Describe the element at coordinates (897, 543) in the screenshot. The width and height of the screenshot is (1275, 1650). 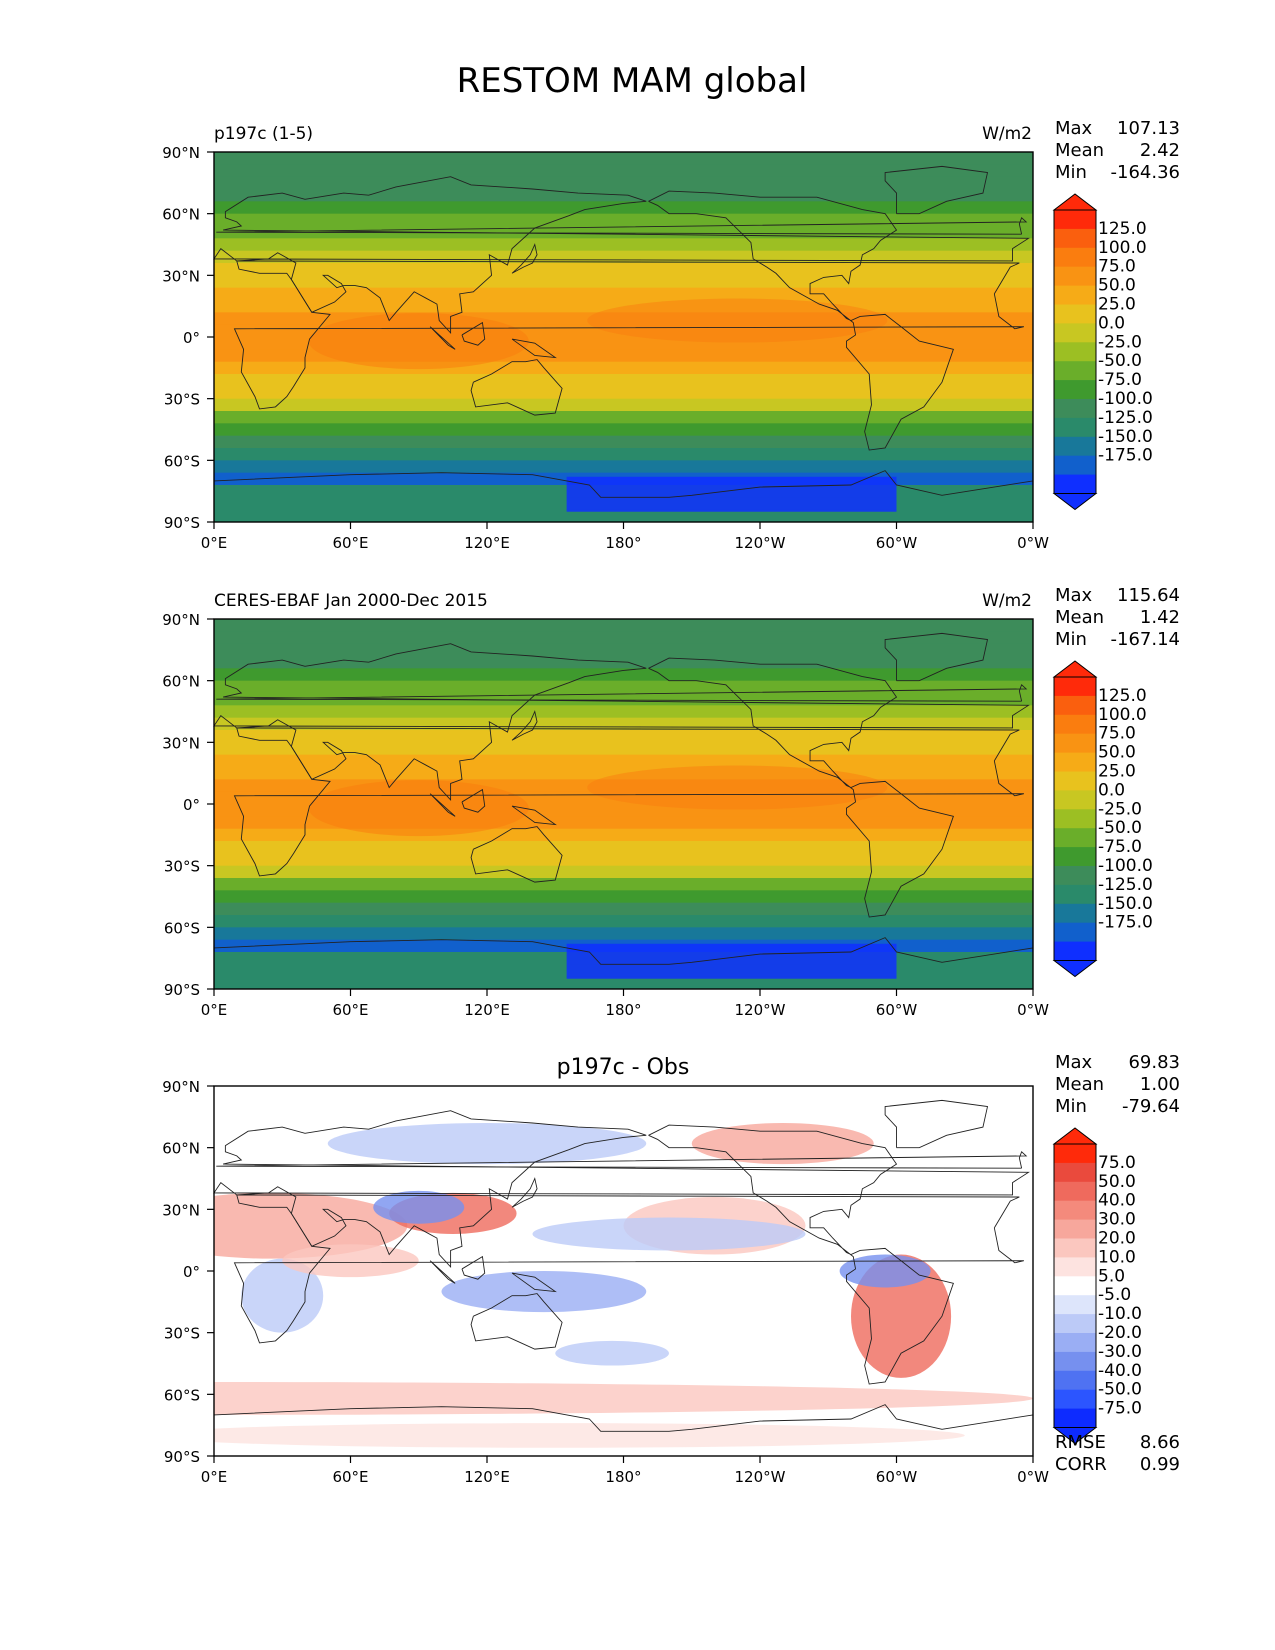
I see `lon-tick-label: 60°W` at that location.